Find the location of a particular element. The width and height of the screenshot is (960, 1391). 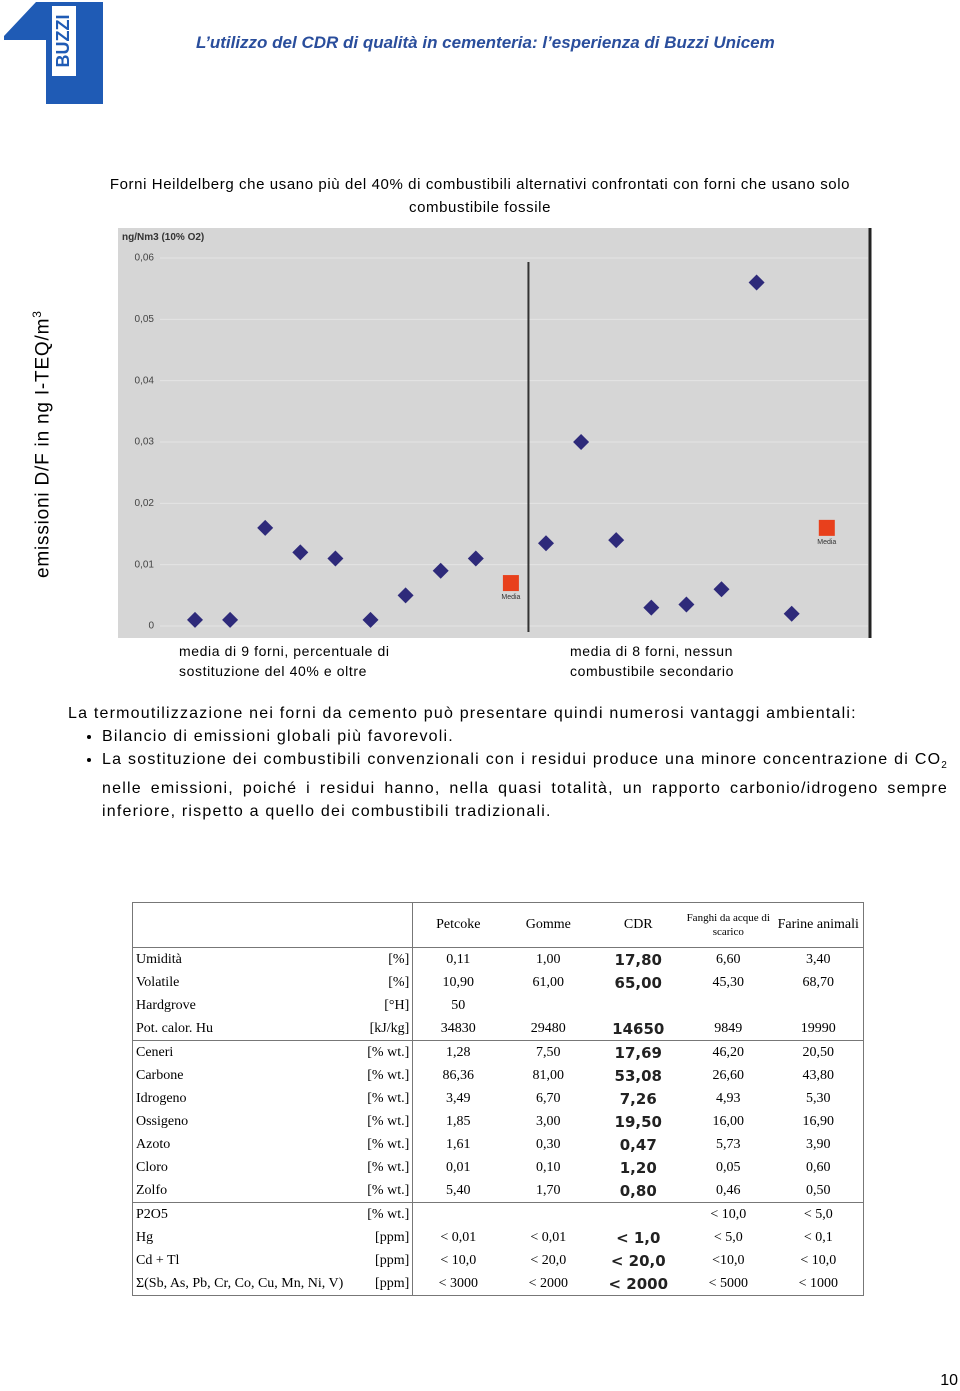

table-cell: Gomme is located at coordinates (548, 925).